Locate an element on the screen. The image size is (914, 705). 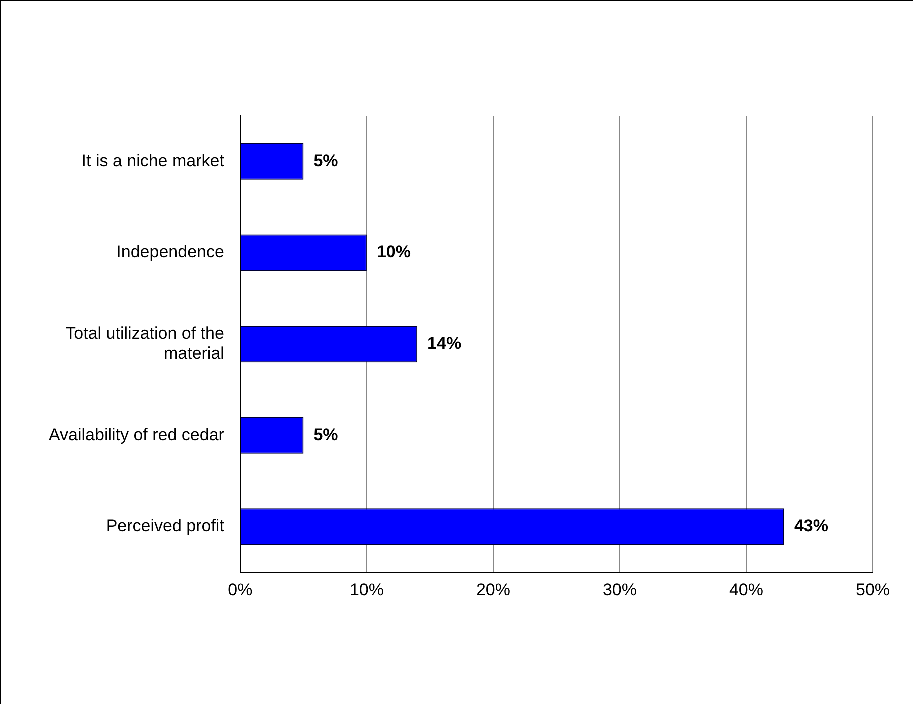
y-tick-label: It is a niche market is located at coordinates (153, 160).